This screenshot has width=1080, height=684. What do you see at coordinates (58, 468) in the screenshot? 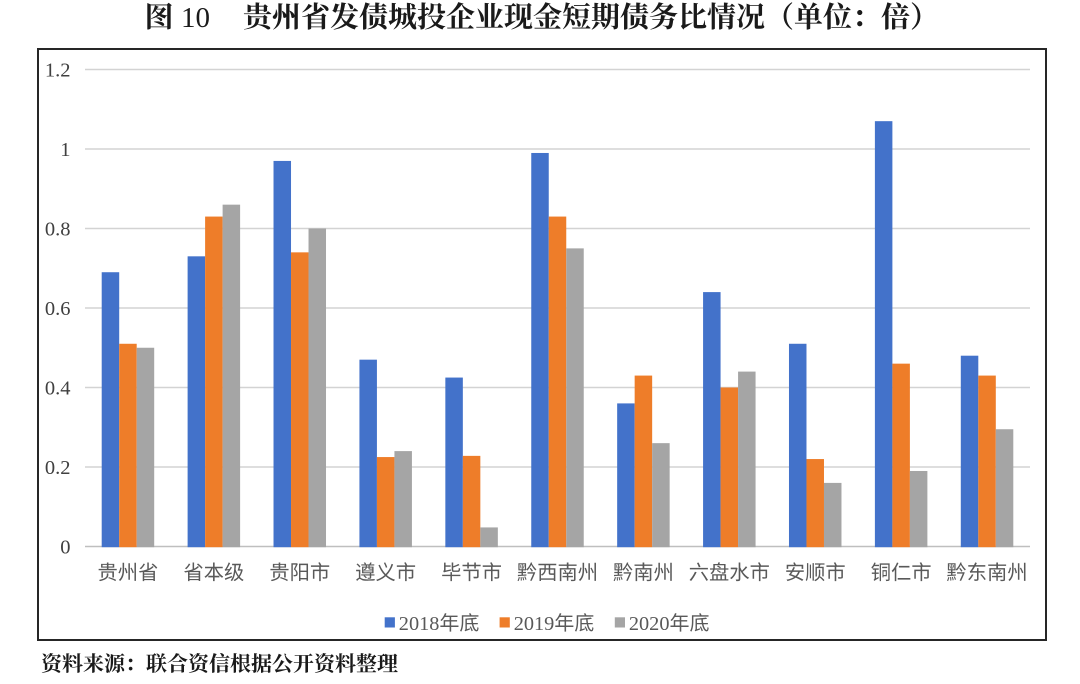
I see `svg-text: 0.2` at bounding box center [58, 468].